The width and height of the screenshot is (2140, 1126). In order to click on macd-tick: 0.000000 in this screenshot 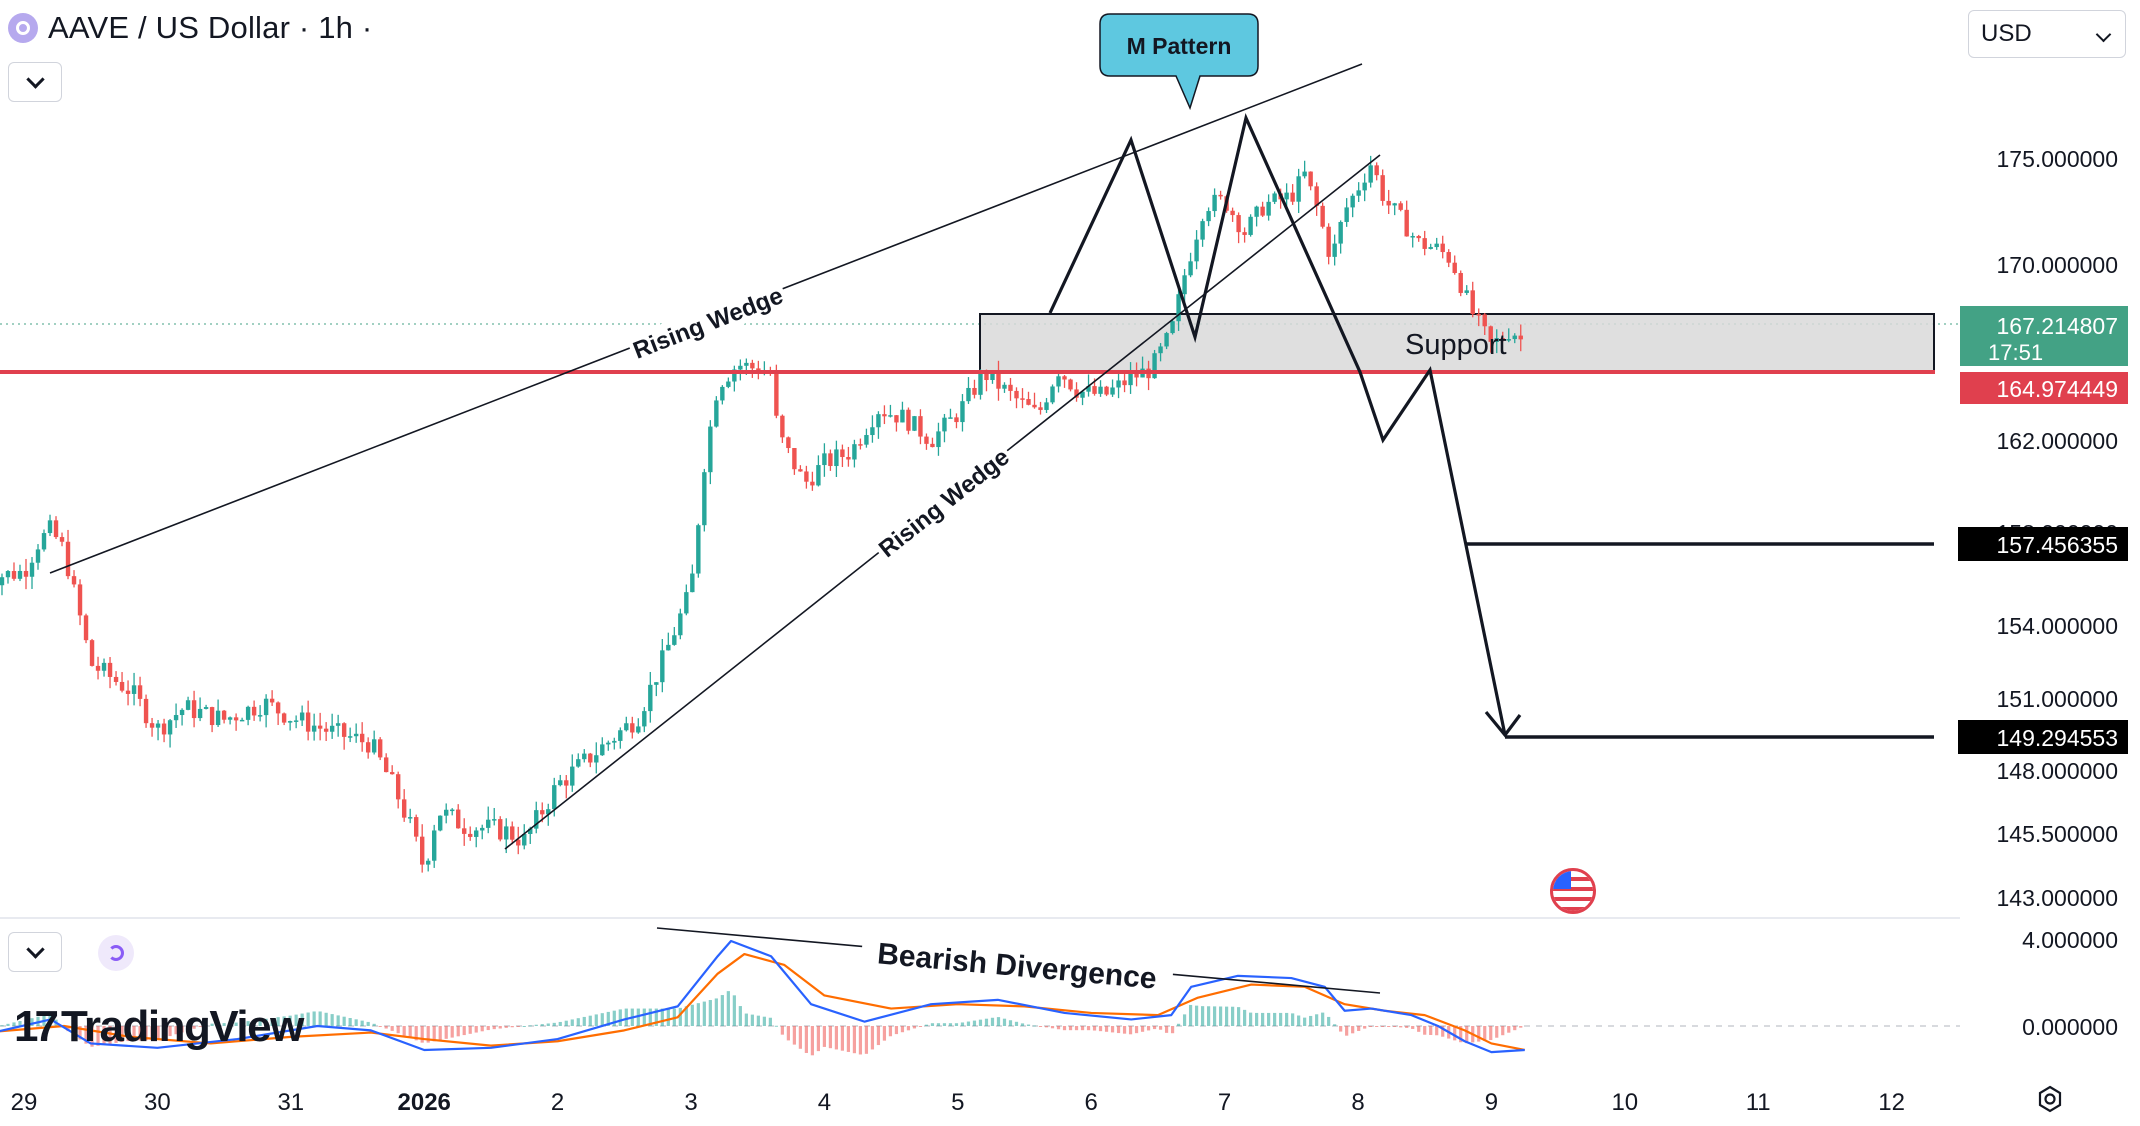, I will do `click(2070, 1027)`.